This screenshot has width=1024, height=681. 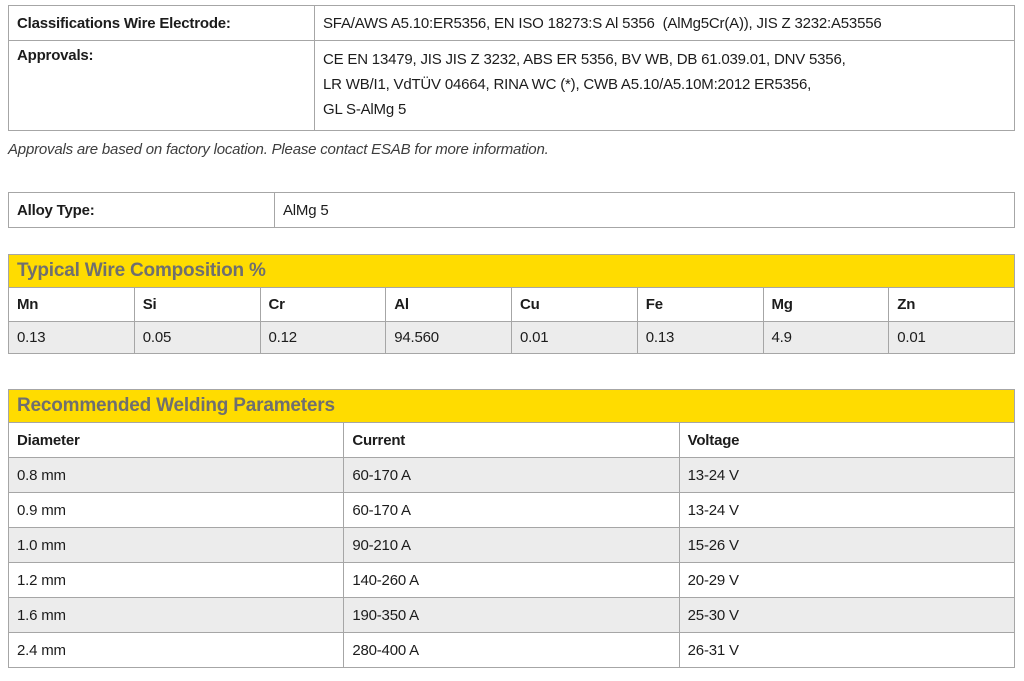 I want to click on approvals-label: Approvals:, so click(x=161, y=85).